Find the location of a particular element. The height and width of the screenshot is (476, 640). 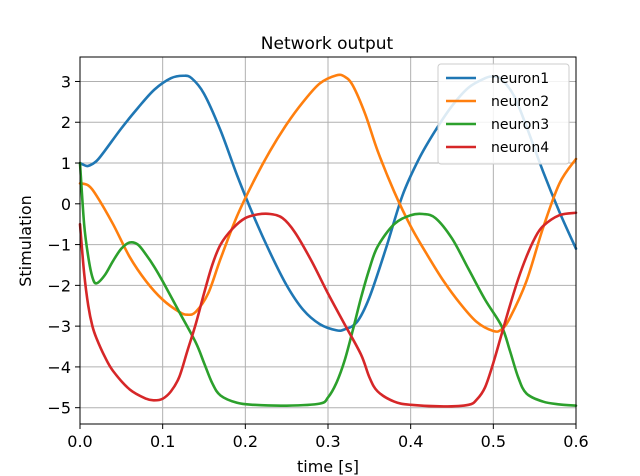

x-tick-label: 0.6 is located at coordinates (575, 441).